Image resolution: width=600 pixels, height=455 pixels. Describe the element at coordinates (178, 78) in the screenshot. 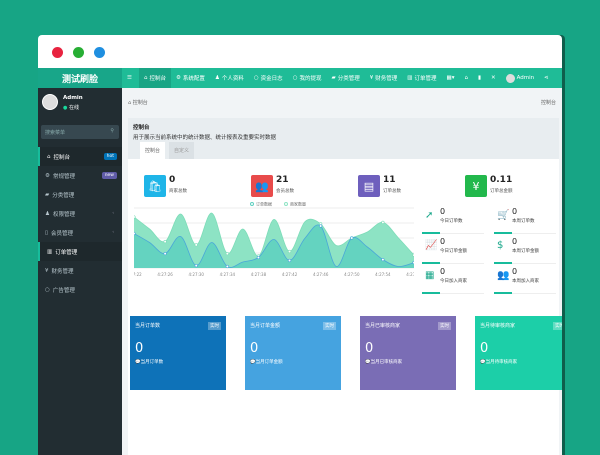

I see `gear-icon: ⚙` at that location.